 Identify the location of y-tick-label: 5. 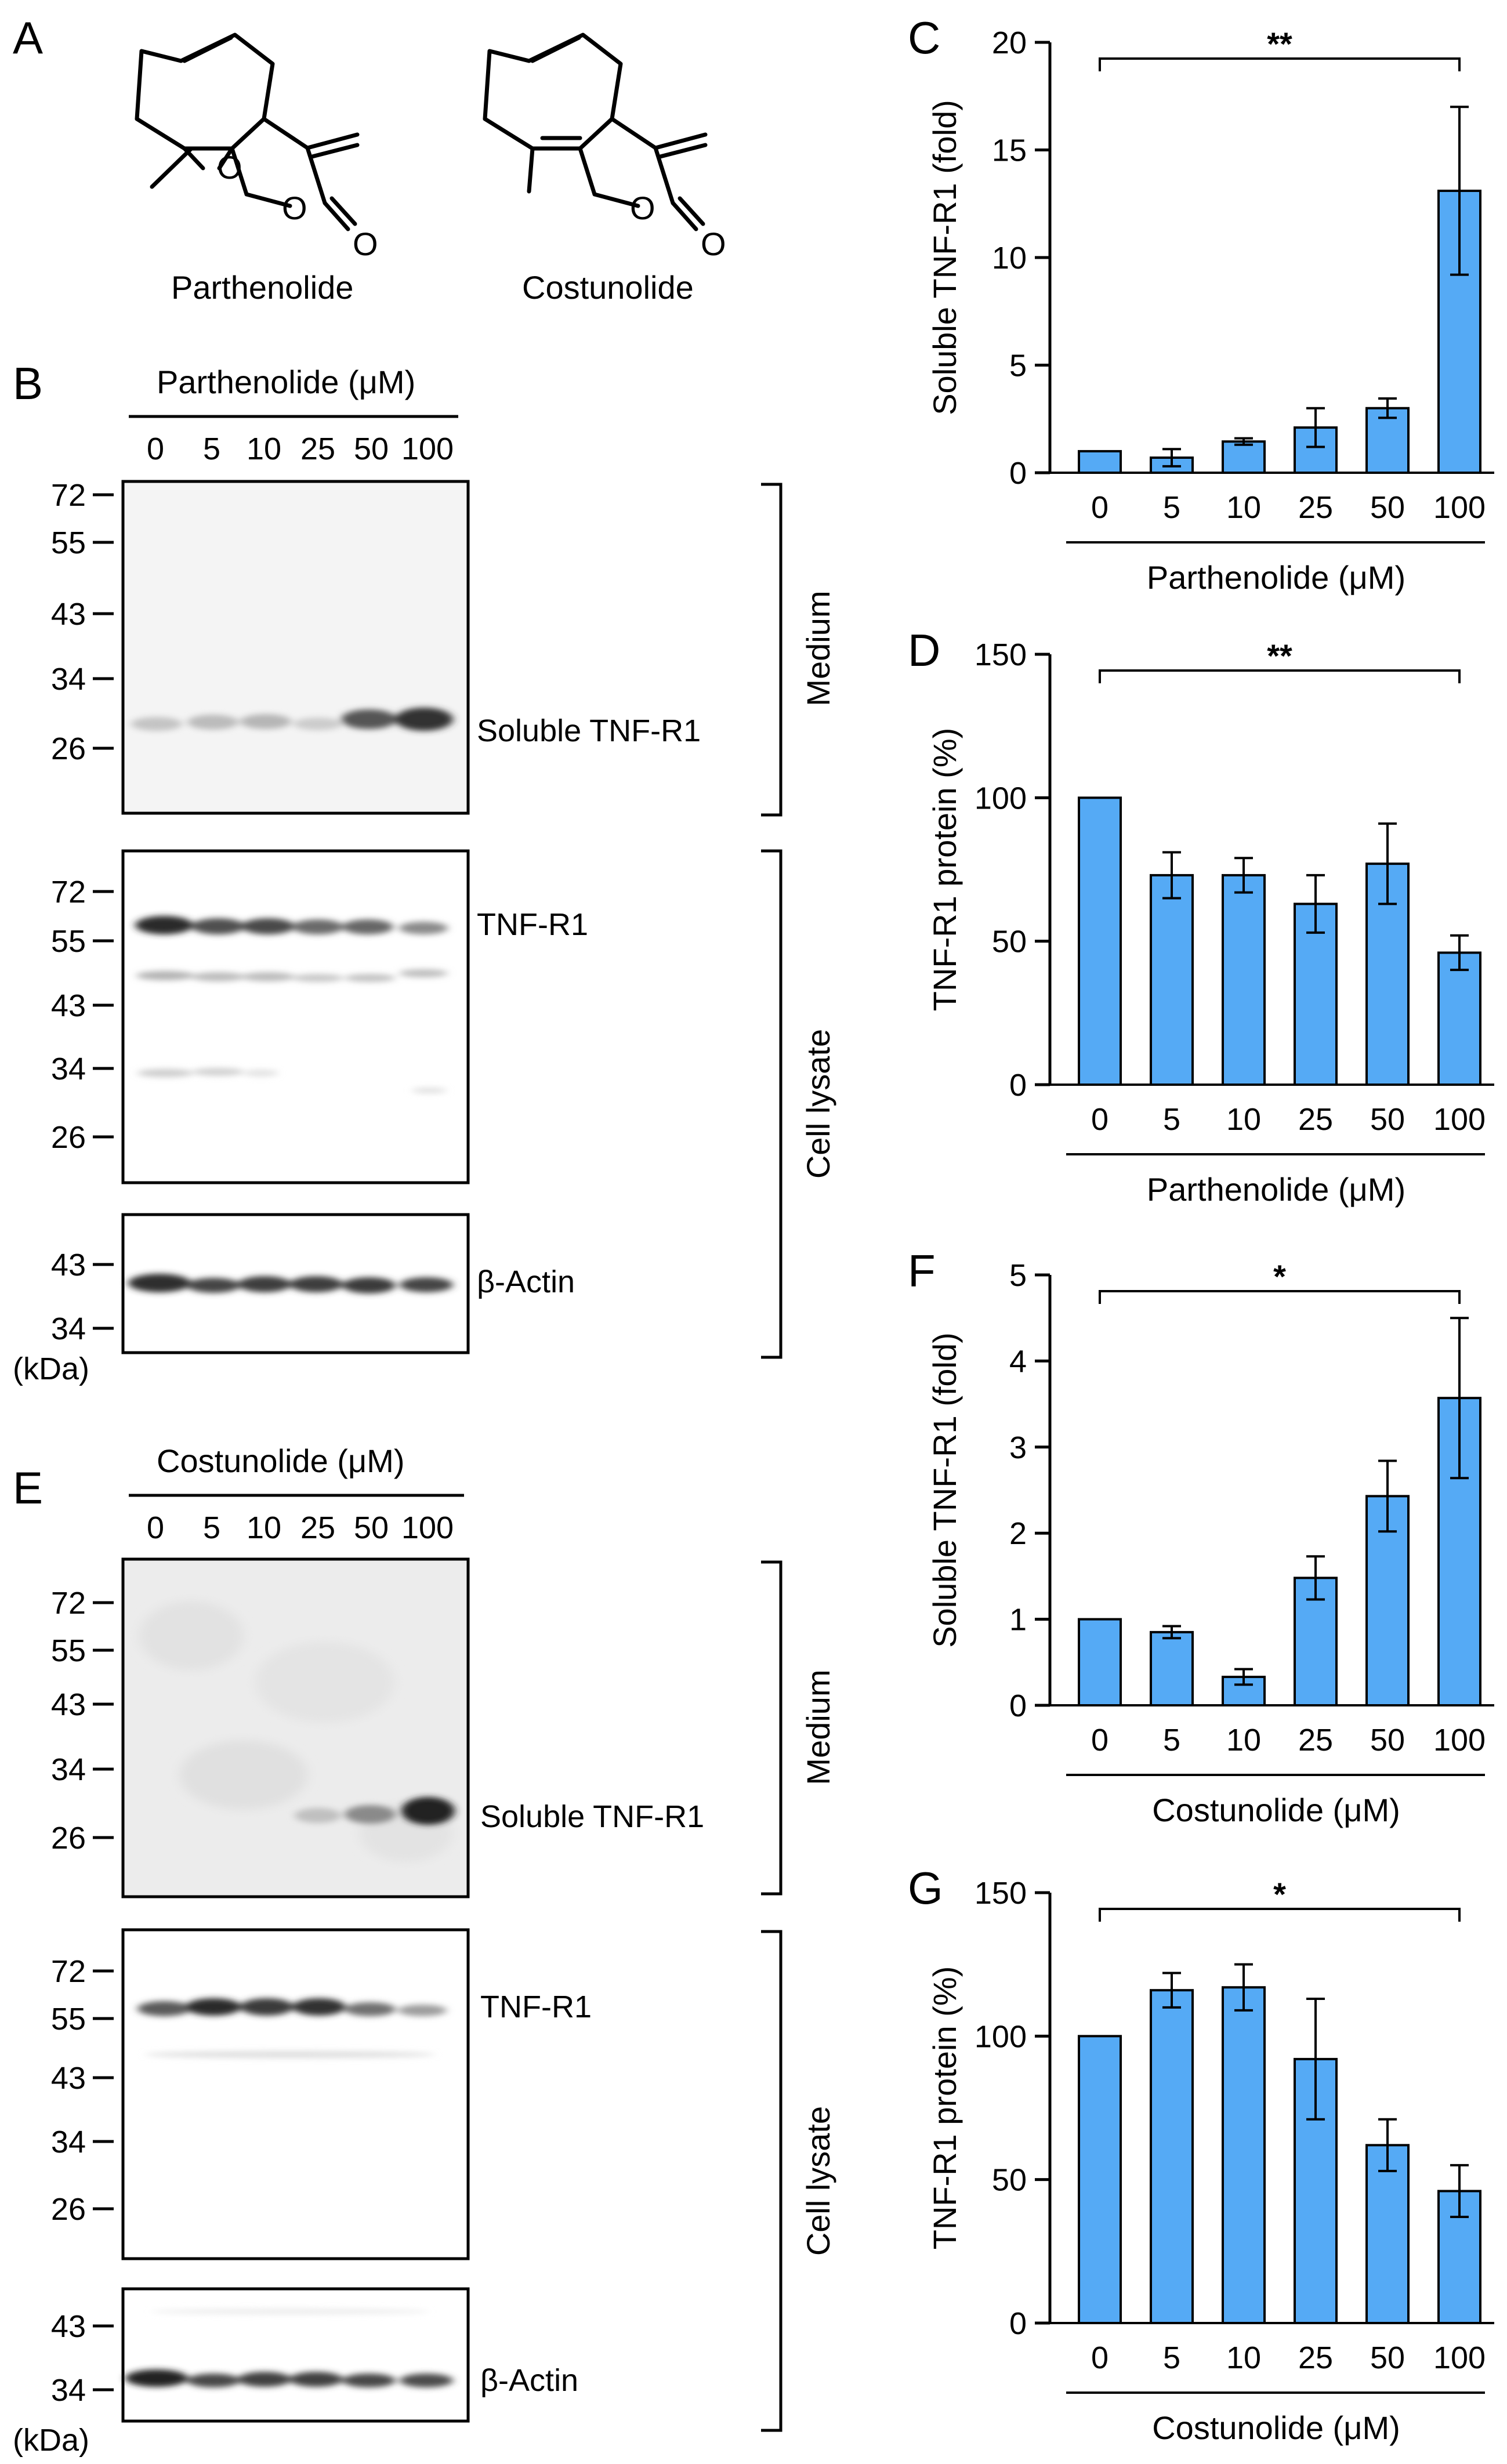
(1018, 366).